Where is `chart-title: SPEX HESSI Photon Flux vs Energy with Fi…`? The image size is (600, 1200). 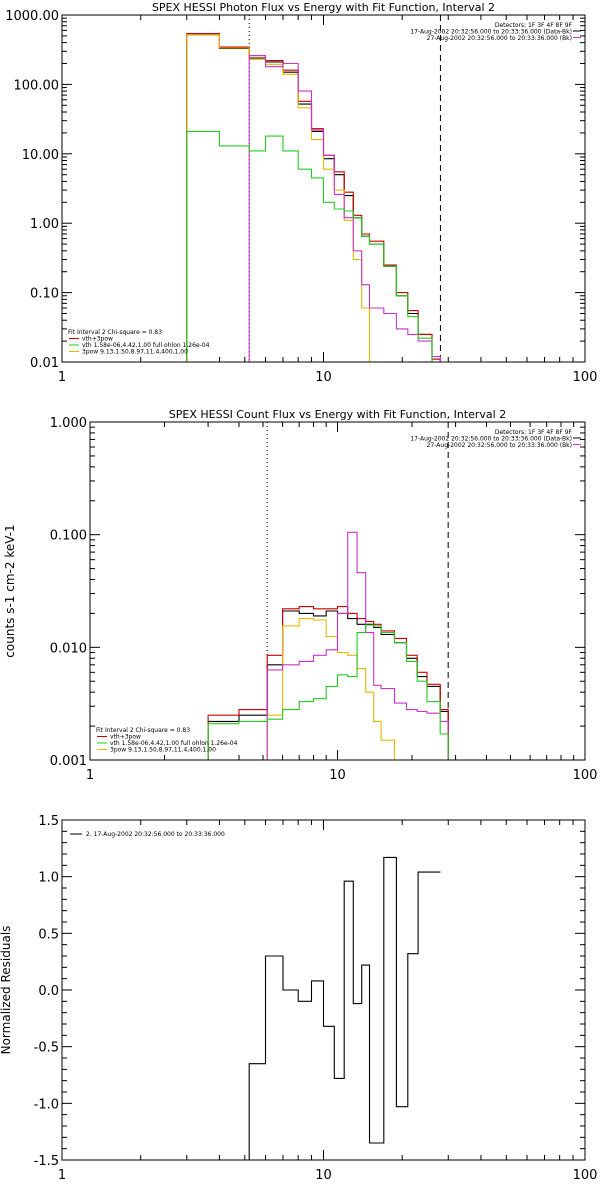 chart-title: SPEX HESSI Photon Flux vs Energy with Fi… is located at coordinates (323, 7).